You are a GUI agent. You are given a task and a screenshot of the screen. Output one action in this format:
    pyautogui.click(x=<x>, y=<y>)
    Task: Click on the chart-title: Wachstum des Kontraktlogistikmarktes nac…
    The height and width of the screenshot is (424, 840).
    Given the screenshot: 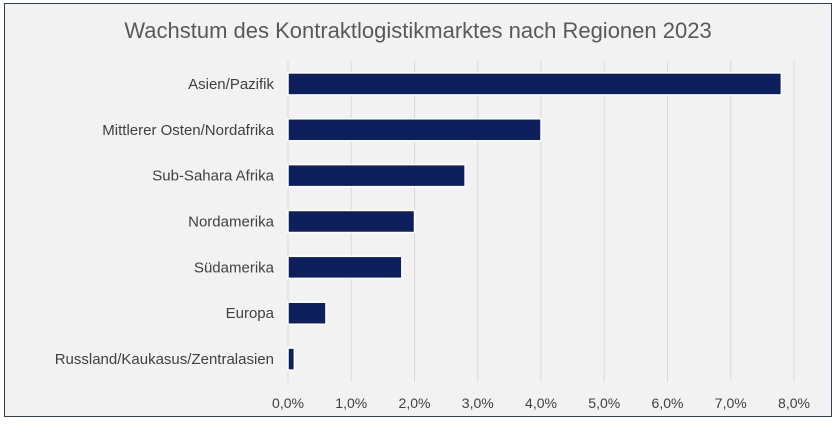 What is the action you would take?
    pyautogui.click(x=418, y=30)
    